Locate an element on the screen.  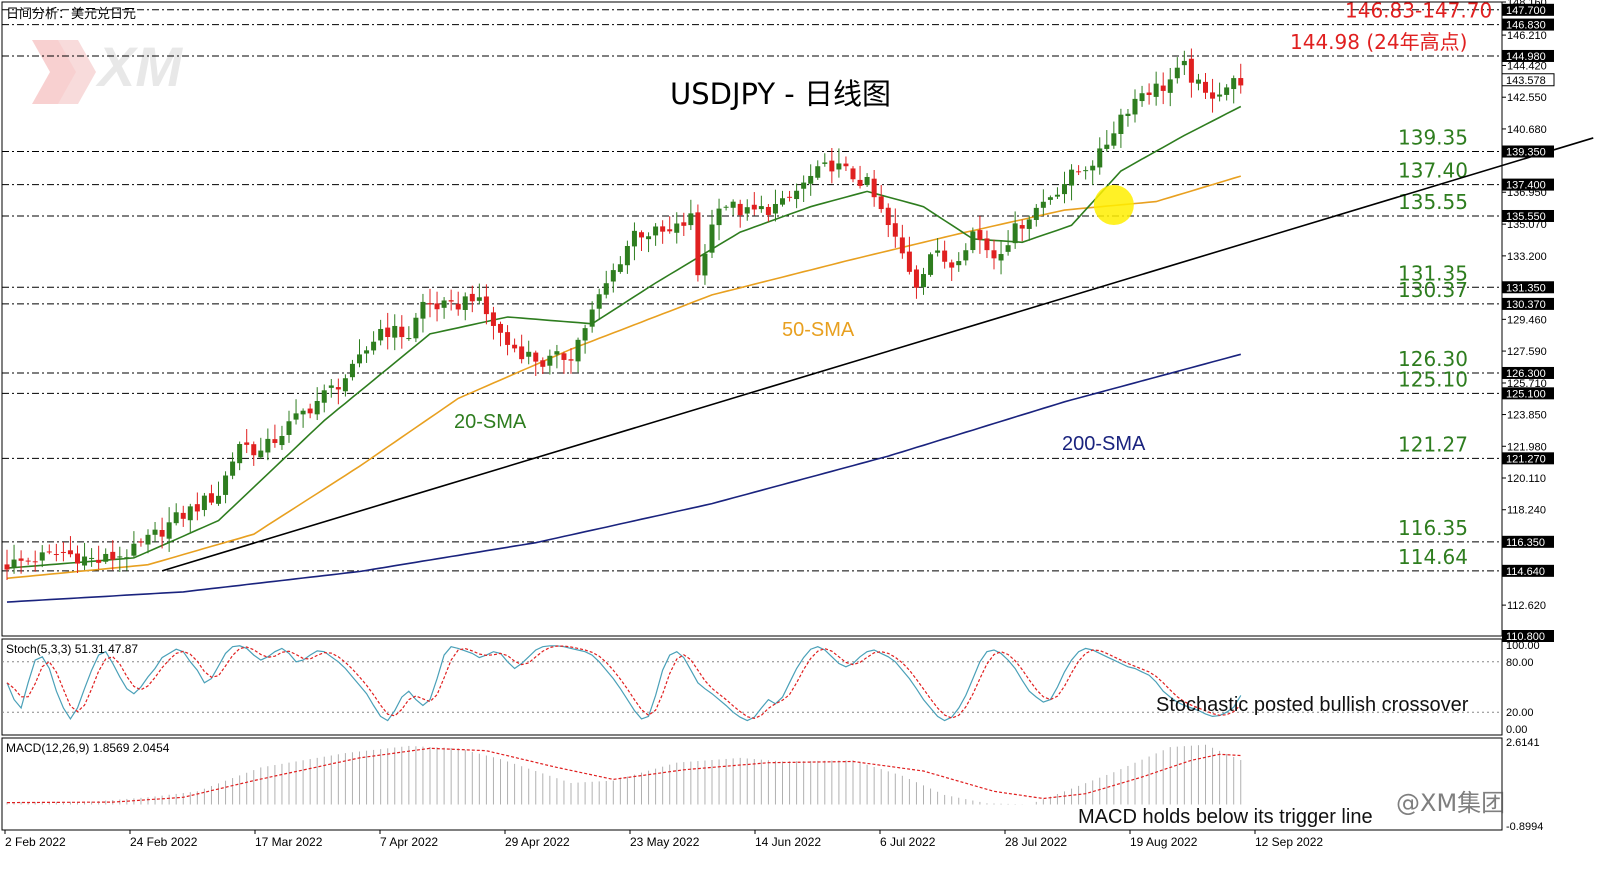
level-label: 125.10 is located at coordinates (1433, 379).